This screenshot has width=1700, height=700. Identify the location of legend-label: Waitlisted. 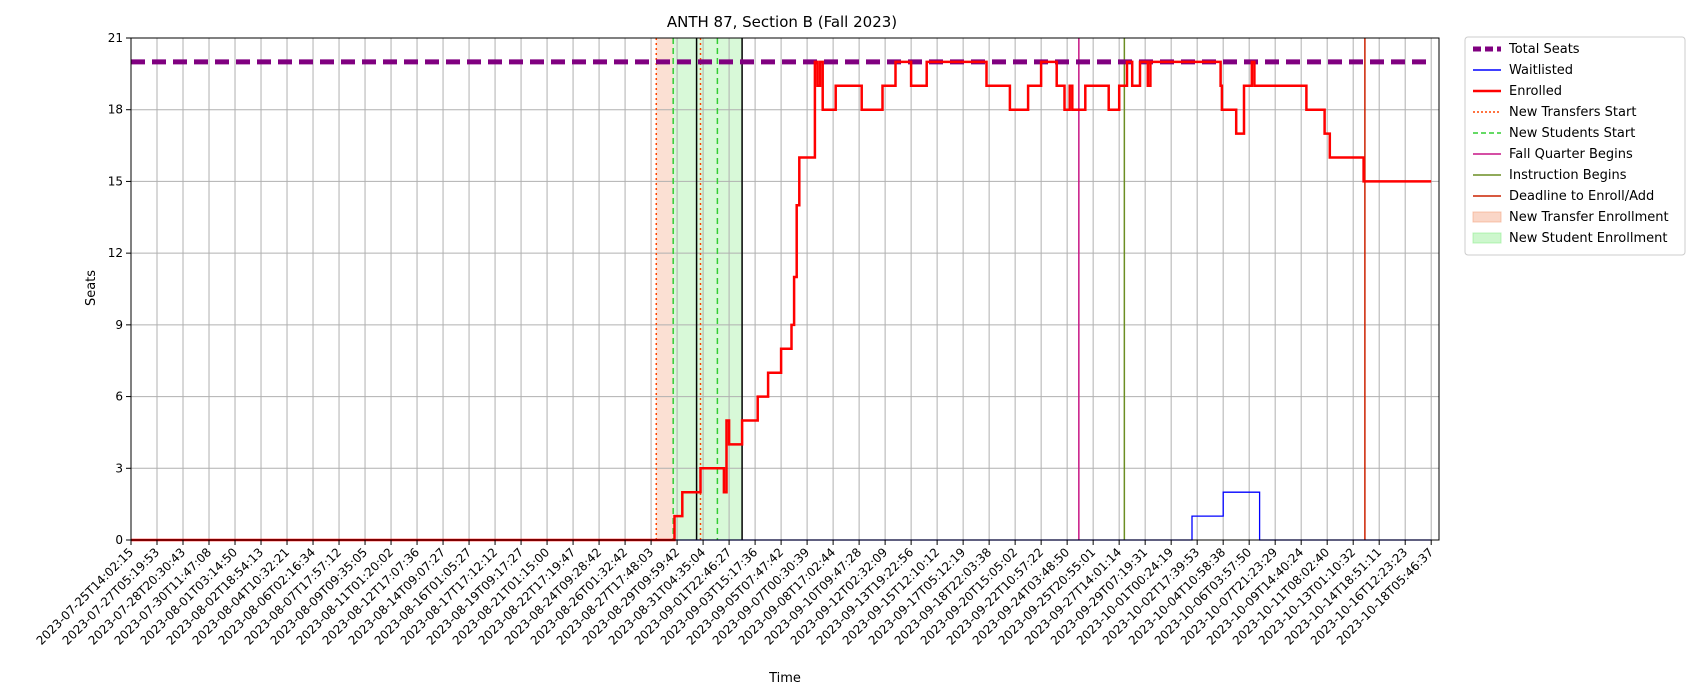
(1541, 70).